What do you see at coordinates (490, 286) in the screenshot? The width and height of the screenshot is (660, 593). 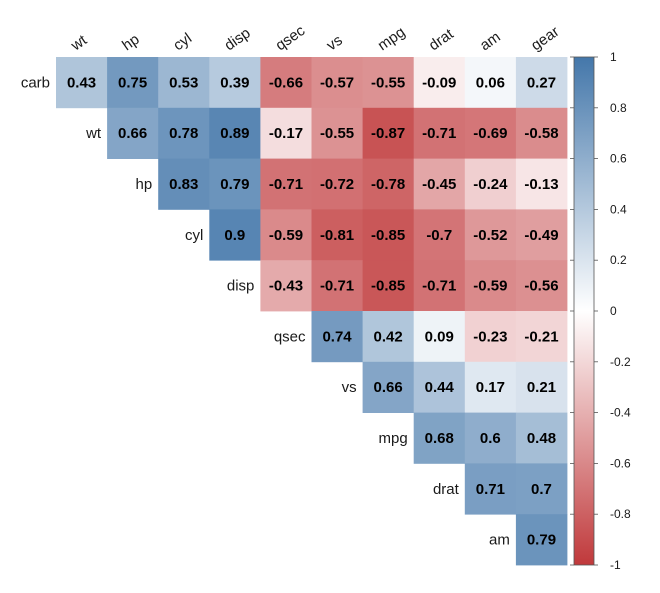 I see `heatmap-cell-disp-am` at bounding box center [490, 286].